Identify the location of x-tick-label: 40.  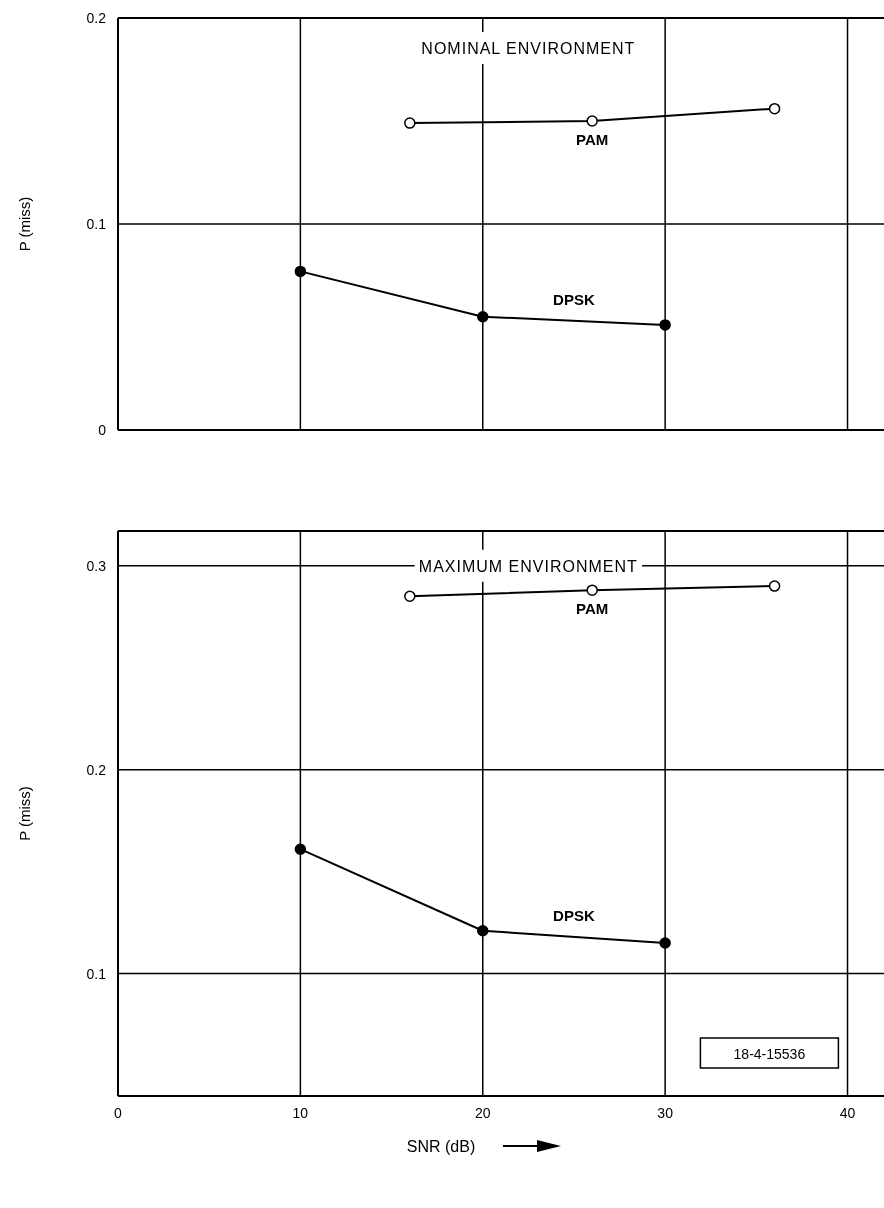
(847, 1113).